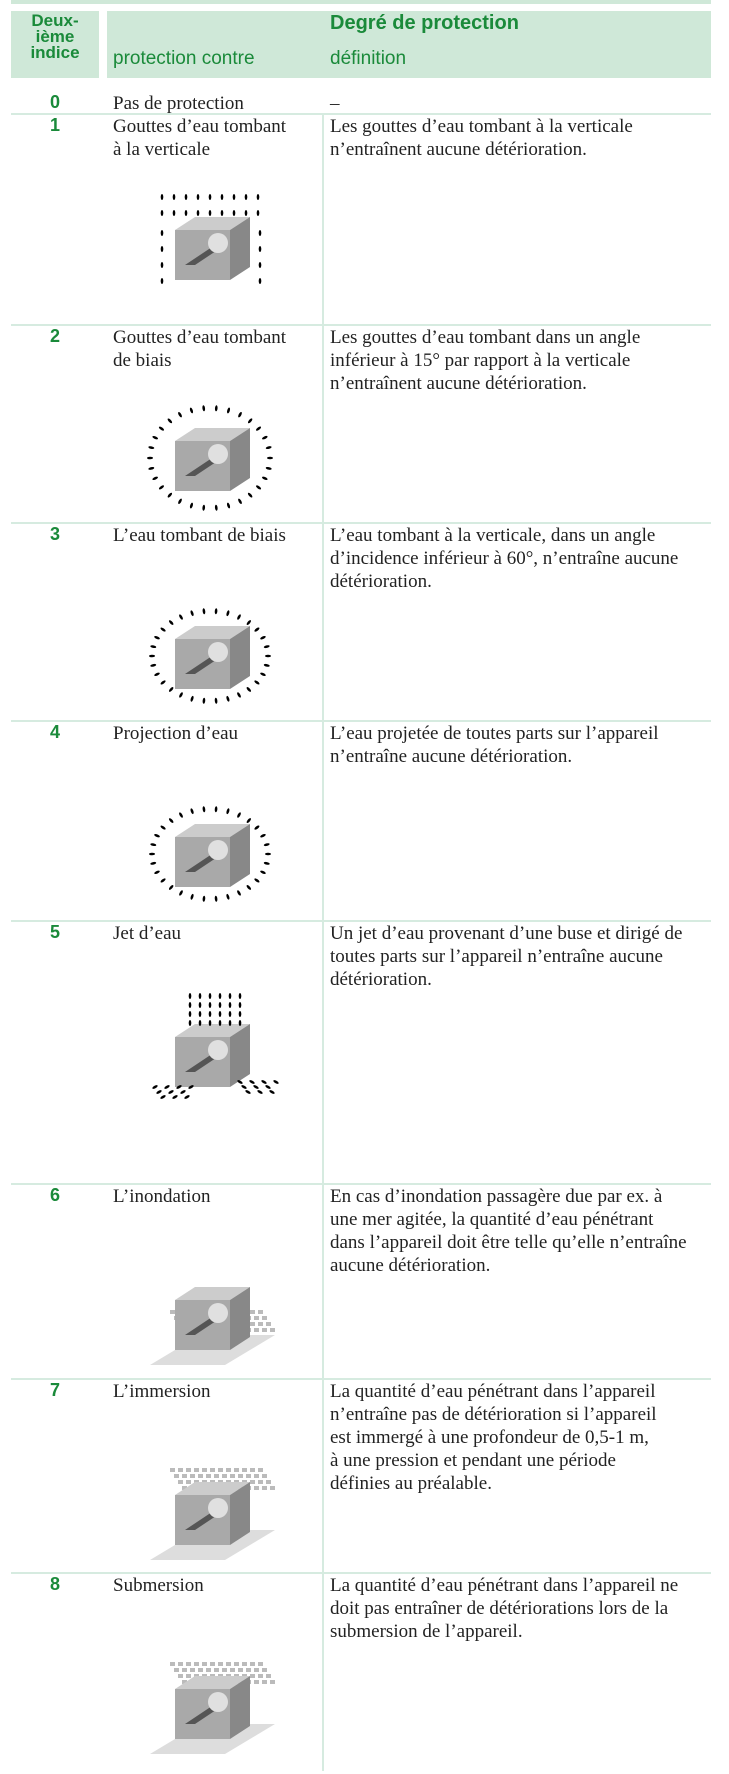  I want to click on definition-text: à une pression et pendant une période, so click(473, 1460).